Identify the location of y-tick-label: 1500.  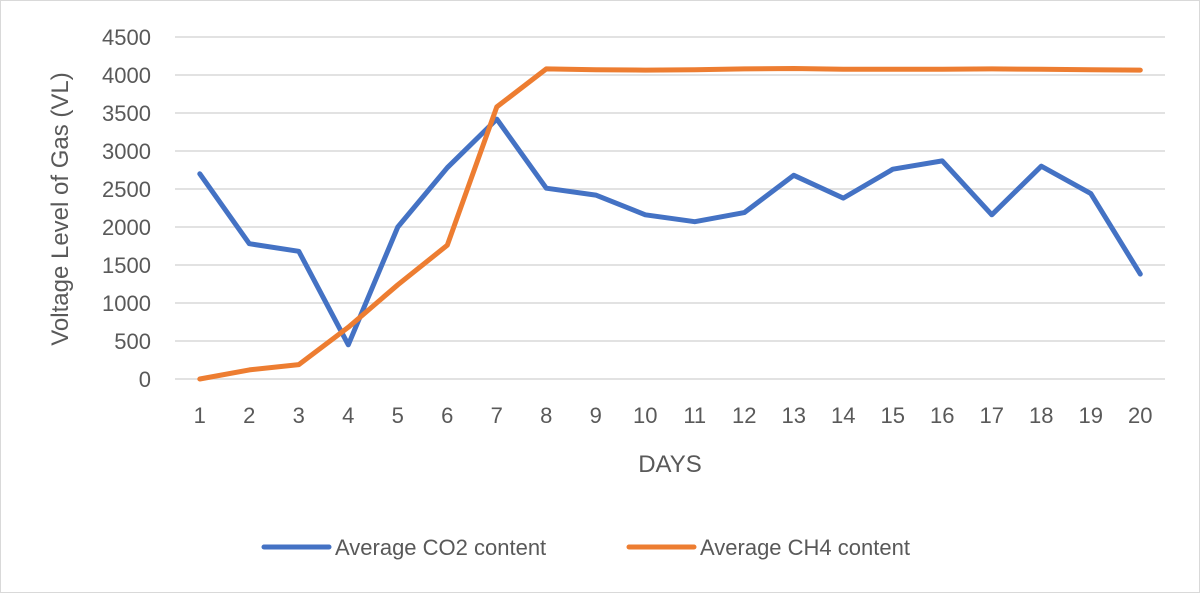
(126, 265).